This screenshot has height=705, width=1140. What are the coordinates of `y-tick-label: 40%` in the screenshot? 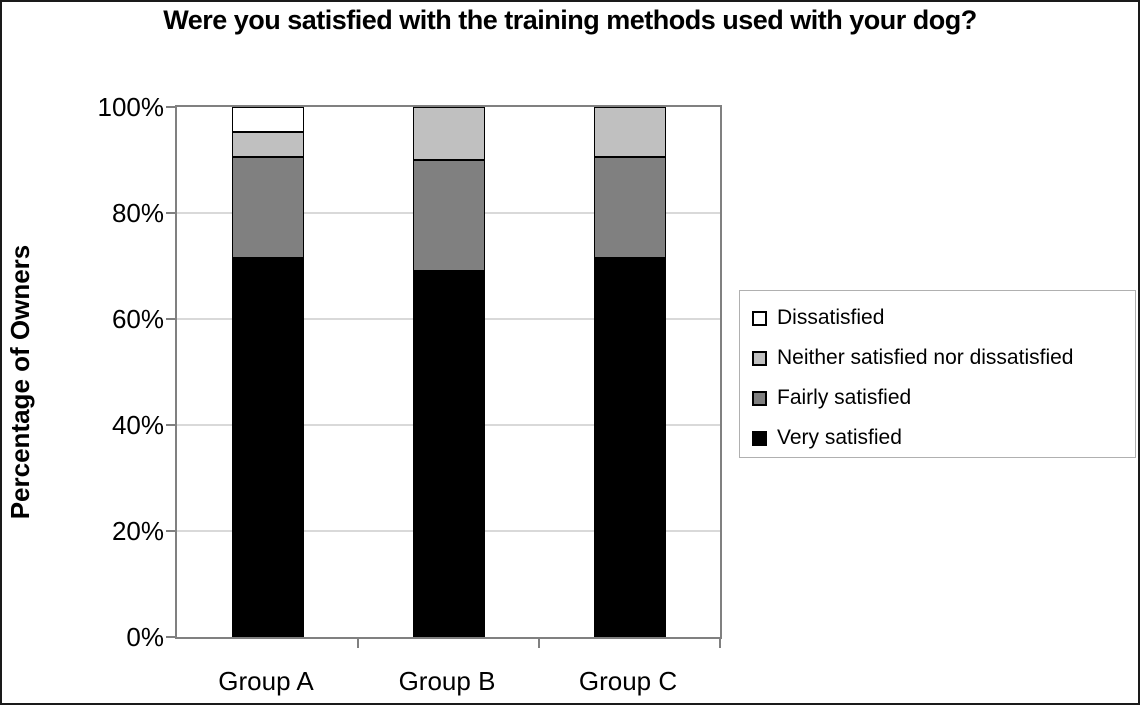 It's located at (137, 425).